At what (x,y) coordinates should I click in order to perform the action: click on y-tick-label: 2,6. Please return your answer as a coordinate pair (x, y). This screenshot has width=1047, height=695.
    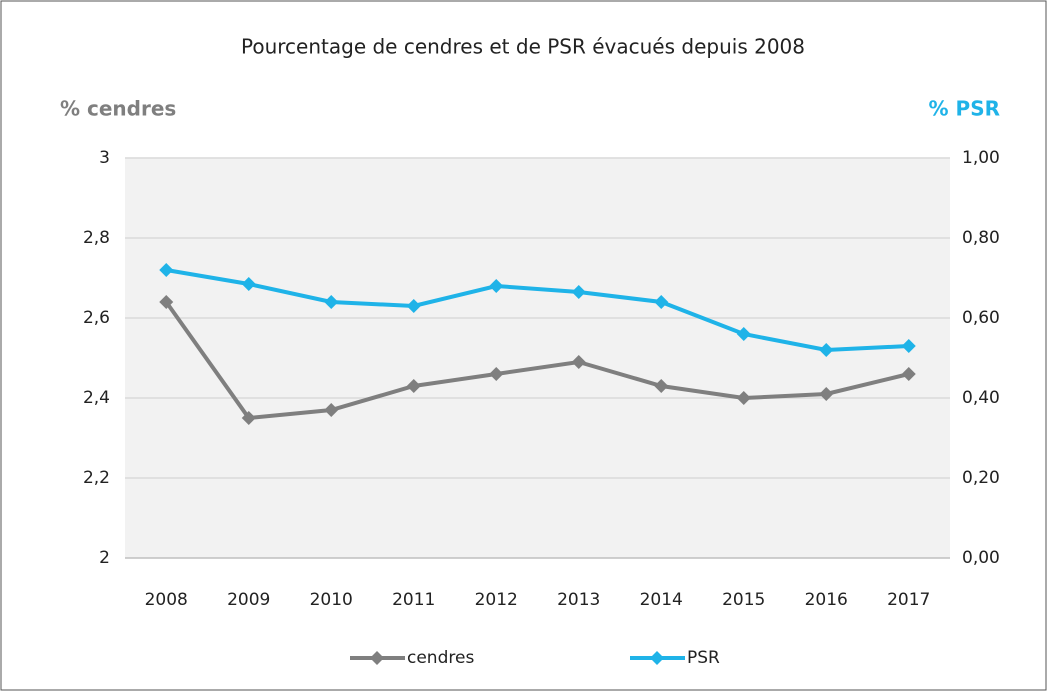
    Looking at the image, I should click on (96, 318).